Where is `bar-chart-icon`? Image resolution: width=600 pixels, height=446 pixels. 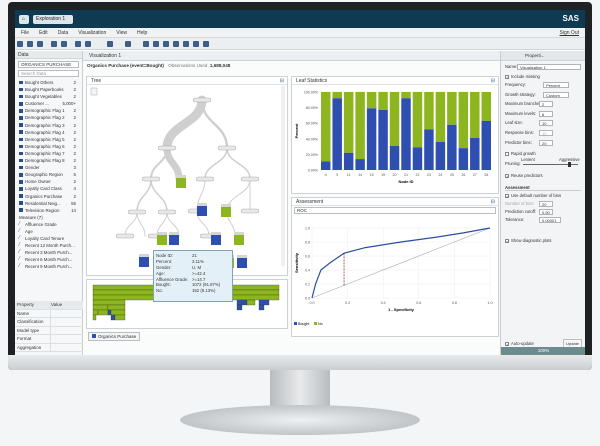 bar-chart-icon is located at coordinates (176, 44).